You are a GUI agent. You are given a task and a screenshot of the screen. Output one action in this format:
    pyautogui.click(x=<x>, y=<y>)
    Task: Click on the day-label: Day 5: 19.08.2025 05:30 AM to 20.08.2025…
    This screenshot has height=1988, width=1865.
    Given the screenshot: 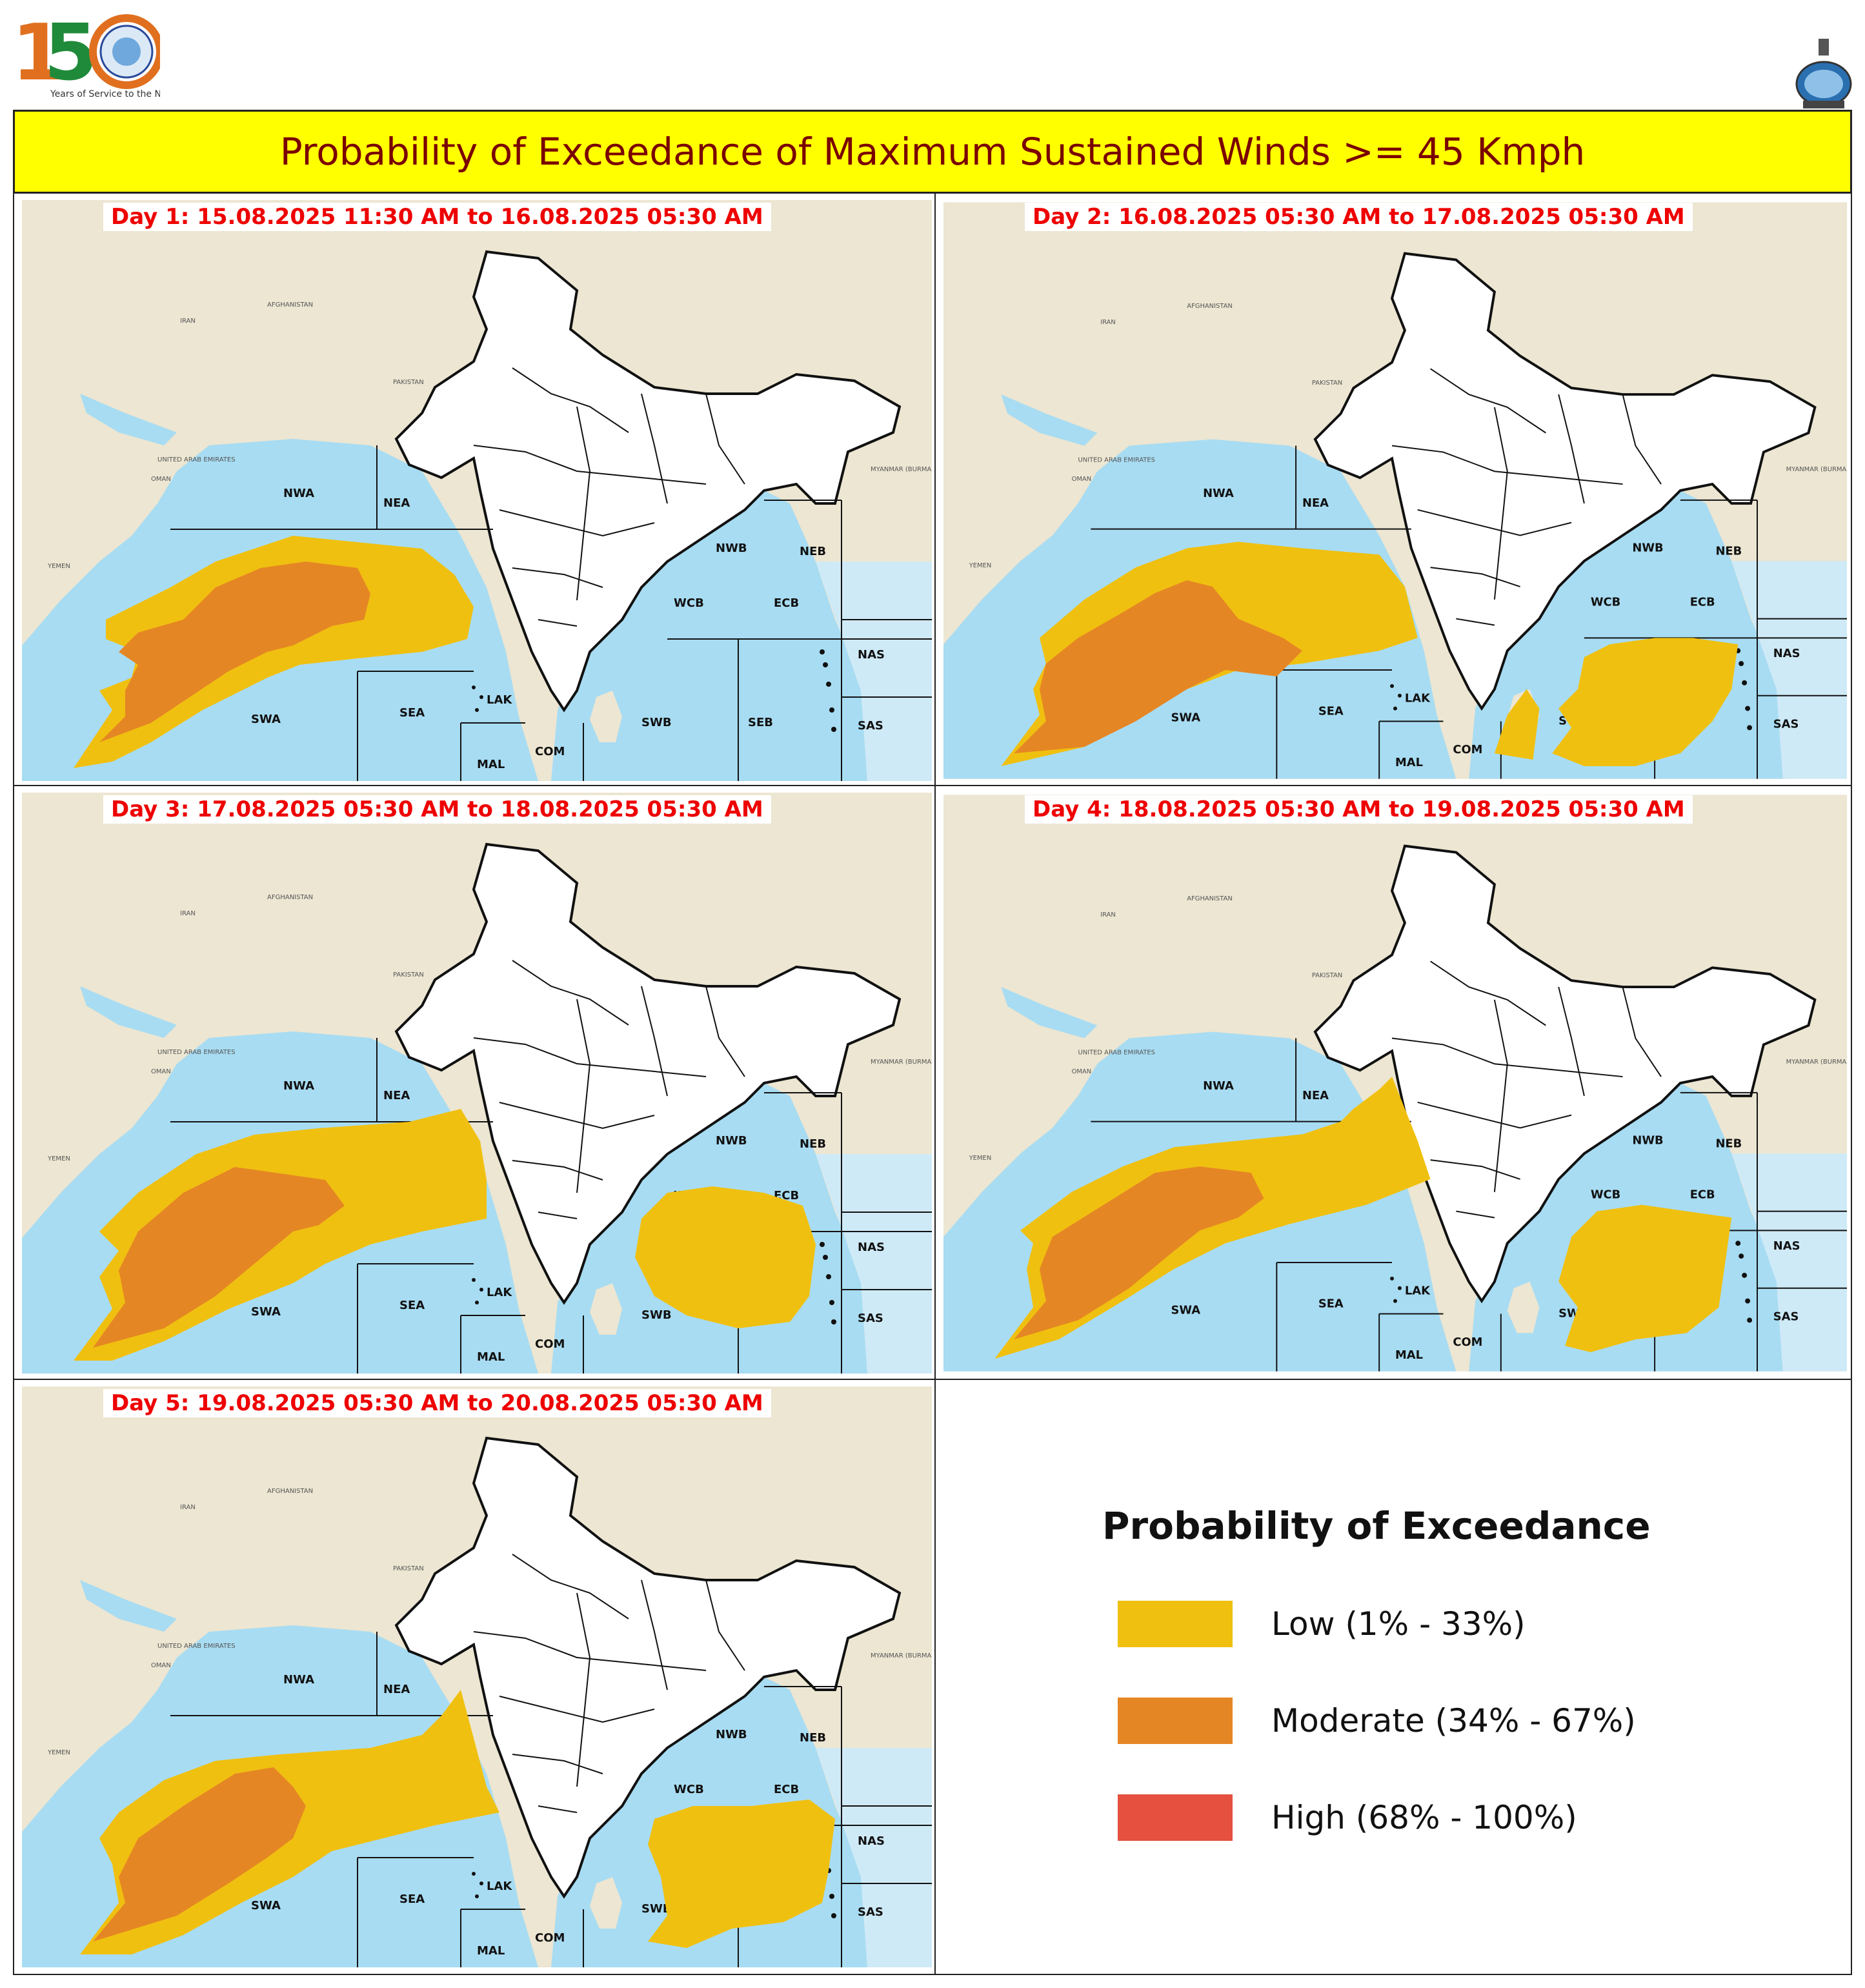 What is the action you would take?
    pyautogui.click(x=437, y=1403)
    